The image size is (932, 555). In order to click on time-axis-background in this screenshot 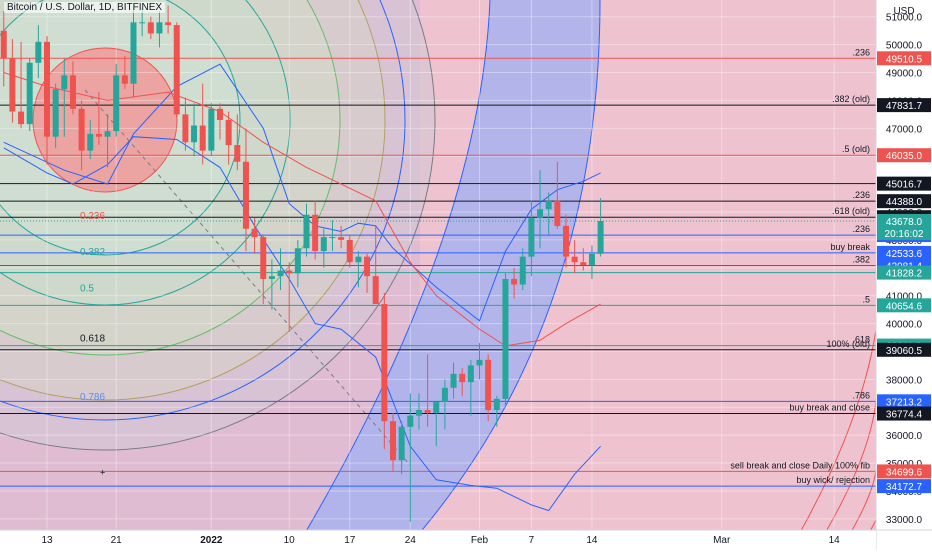, I will do `click(438, 540)`.